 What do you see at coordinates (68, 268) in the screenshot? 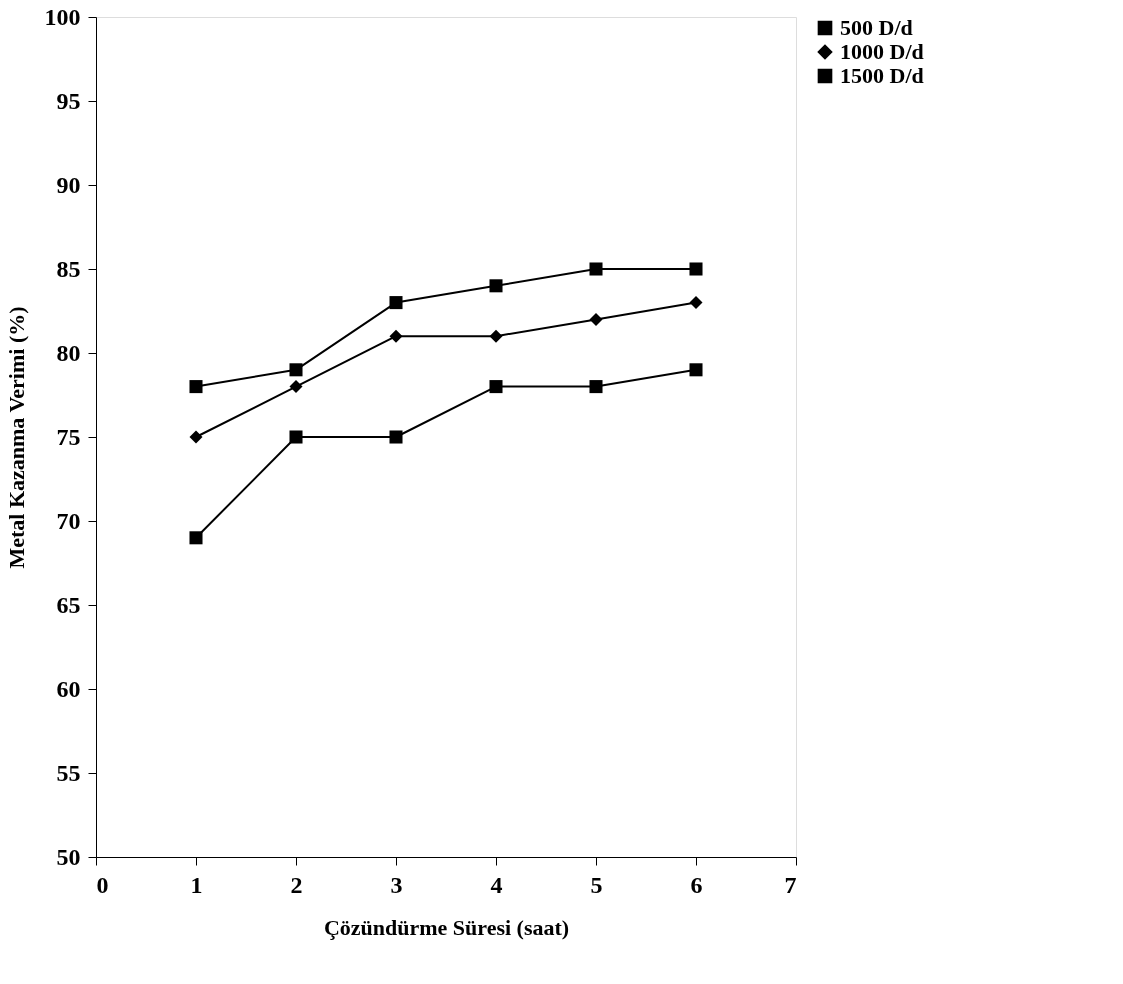
I see `y-tick-label: 85` at bounding box center [68, 268].